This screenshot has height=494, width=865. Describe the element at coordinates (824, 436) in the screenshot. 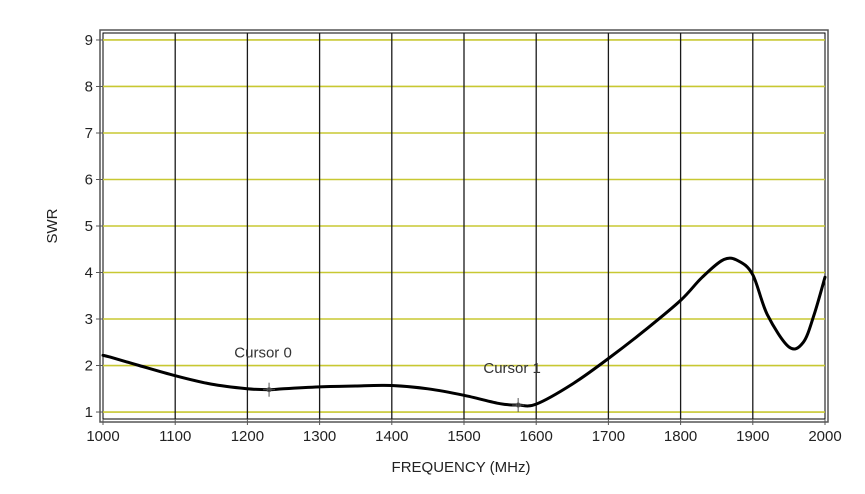

I see `x-tick-label: 2000` at that location.